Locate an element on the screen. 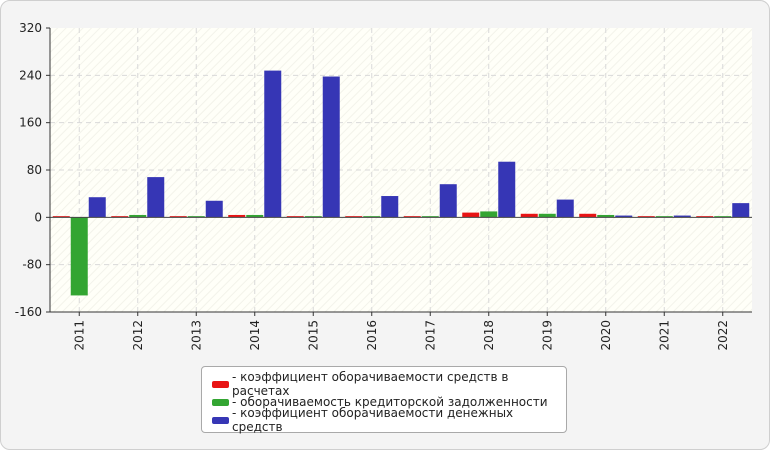  y-tick-label: -80 is located at coordinates (32, 265).